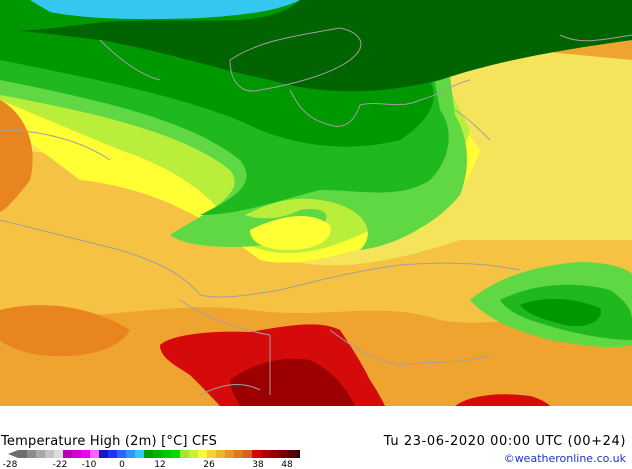 The height and width of the screenshot is (469, 632). I want to click on color-scale: -28 -22 -10 0 12 26 38 48, so click(151, 459).